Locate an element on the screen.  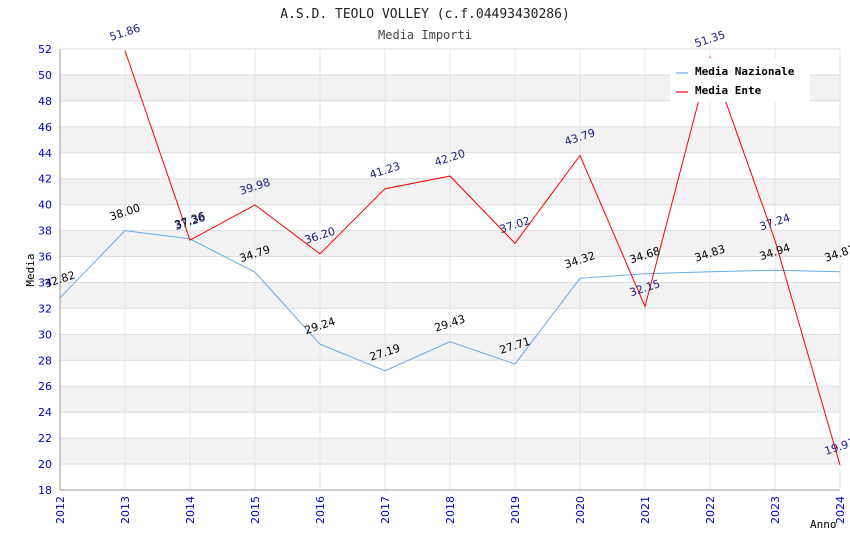
x-tick-2022: 2022 is located at coordinates (710, 510).